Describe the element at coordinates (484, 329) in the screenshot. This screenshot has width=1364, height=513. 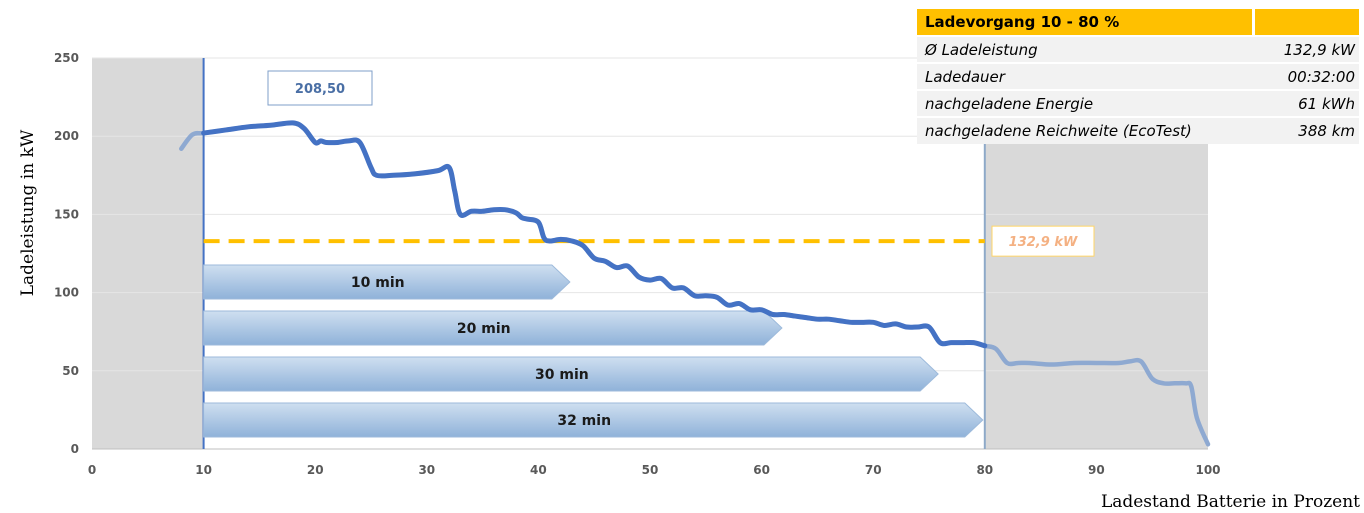
I see `time-arrow-label: 20 min` at that location.